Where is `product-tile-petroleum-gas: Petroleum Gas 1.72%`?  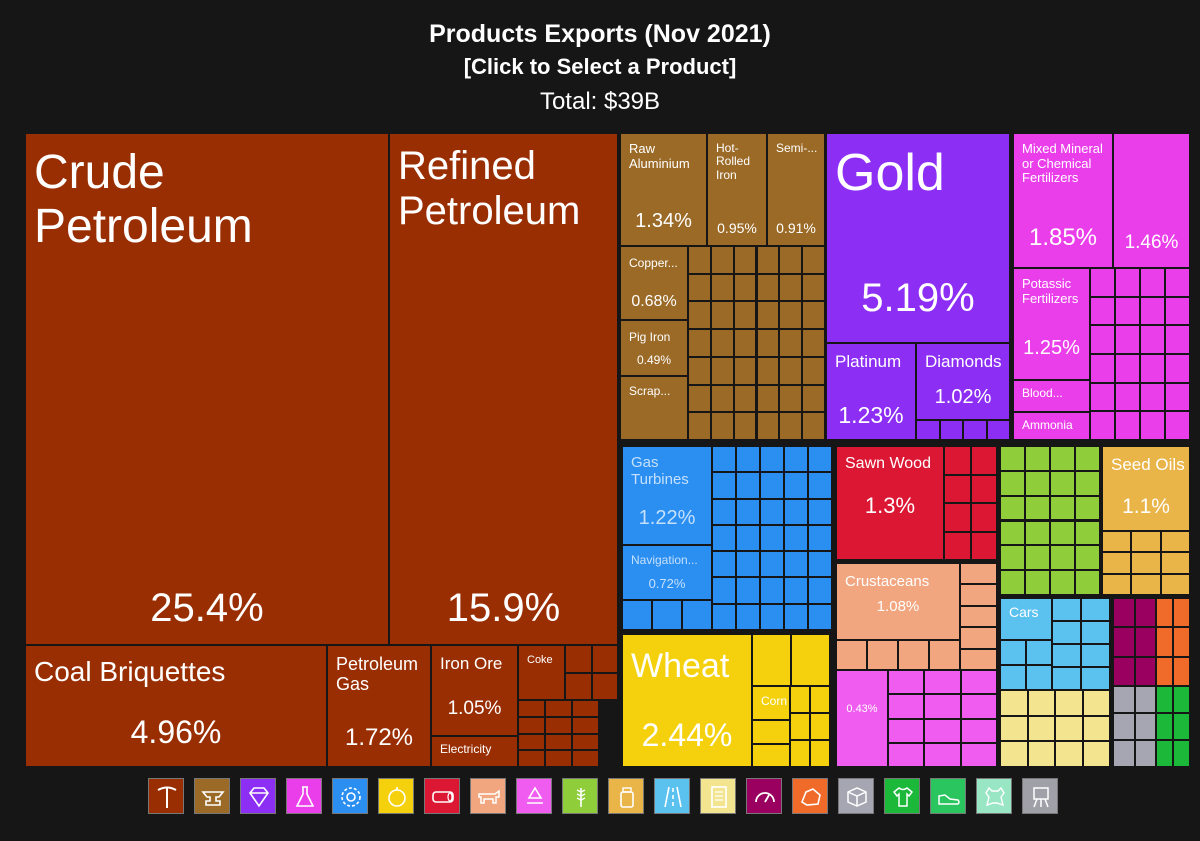
product-tile-petroleum-gas: Petroleum Gas 1.72% is located at coordinates (379, 706).